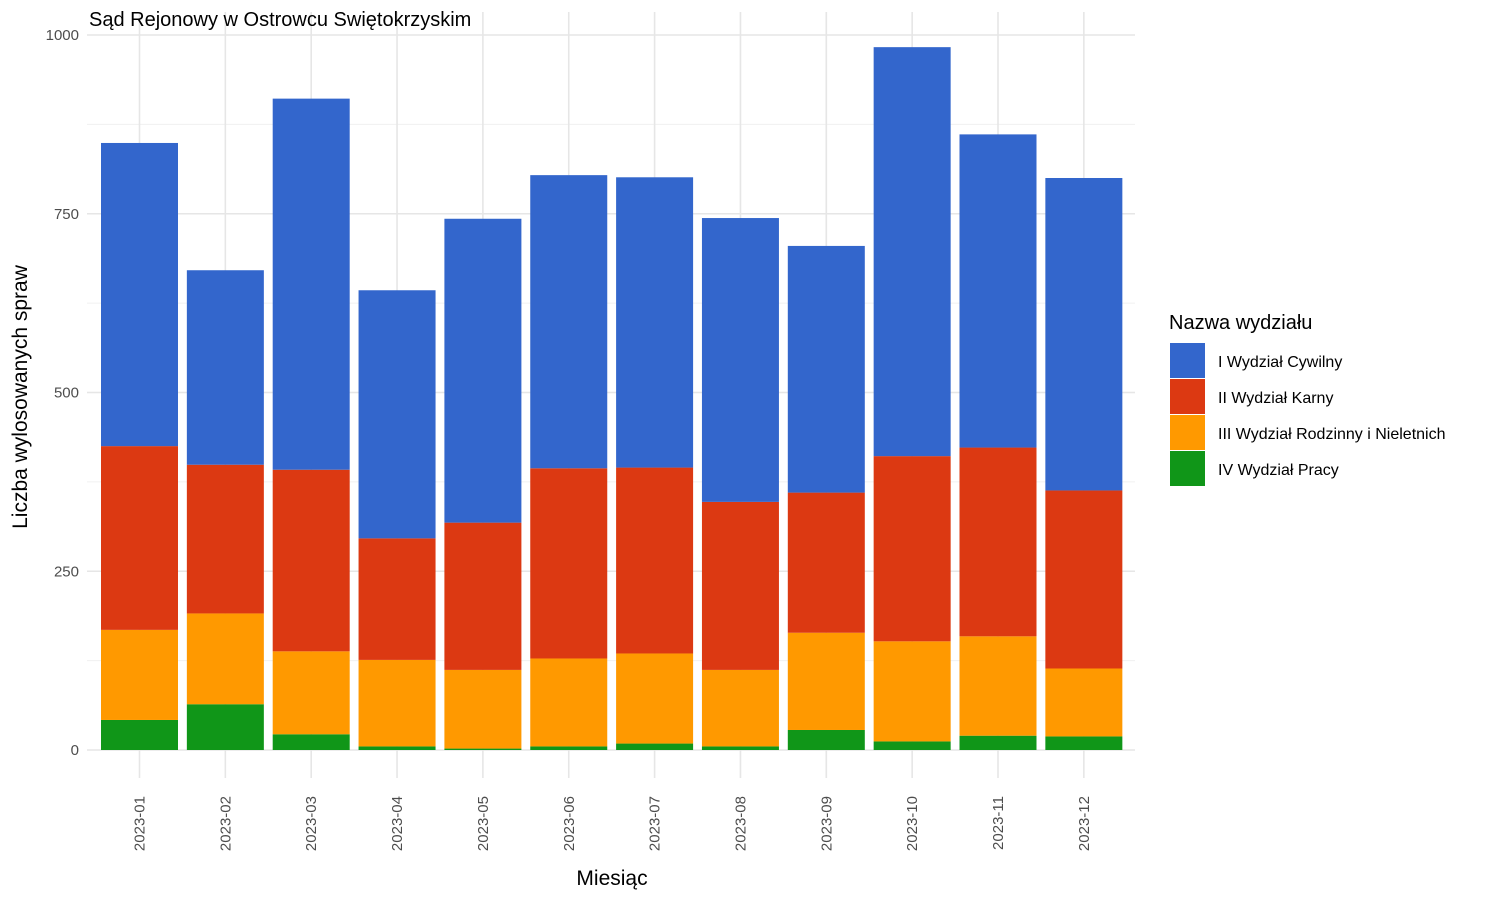  Describe the element at coordinates (225, 823) in the screenshot. I see `x-tick-label: 2023-02` at that location.